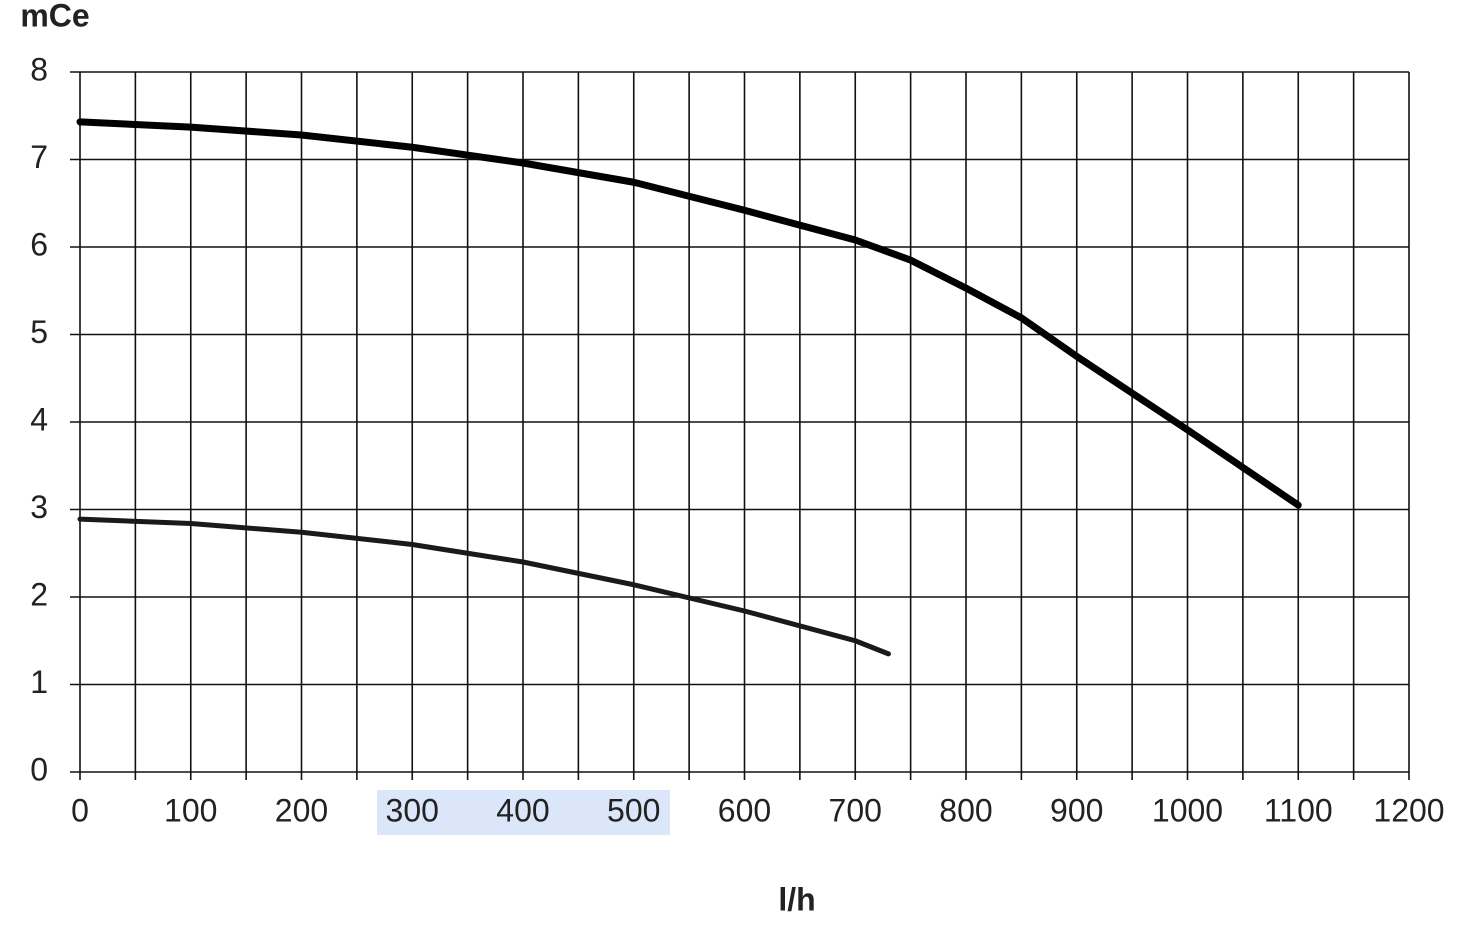 The height and width of the screenshot is (935, 1460). I want to click on x-tick-label: 300, so click(412, 810).